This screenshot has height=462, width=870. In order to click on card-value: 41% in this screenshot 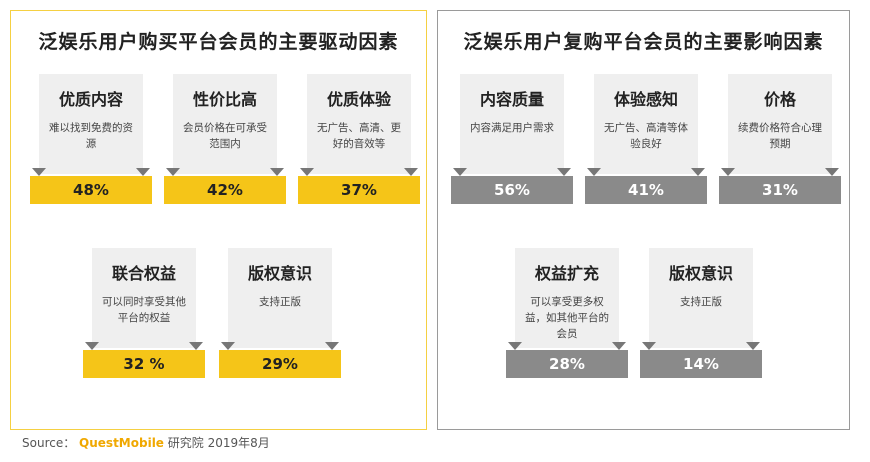, I will do `click(646, 190)`.